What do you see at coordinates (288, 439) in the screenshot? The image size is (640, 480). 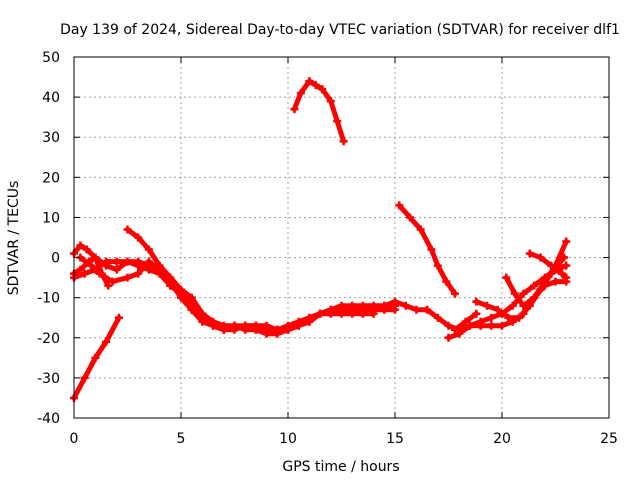 I see `x-tick-label: 10` at bounding box center [288, 439].